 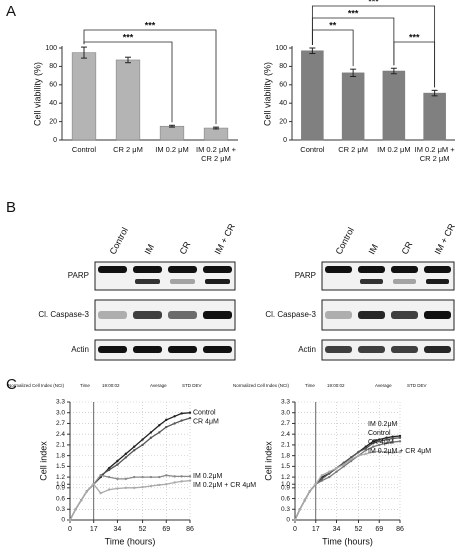 I want to click on y-tick-label: 1.8, so click(x=285, y=455).